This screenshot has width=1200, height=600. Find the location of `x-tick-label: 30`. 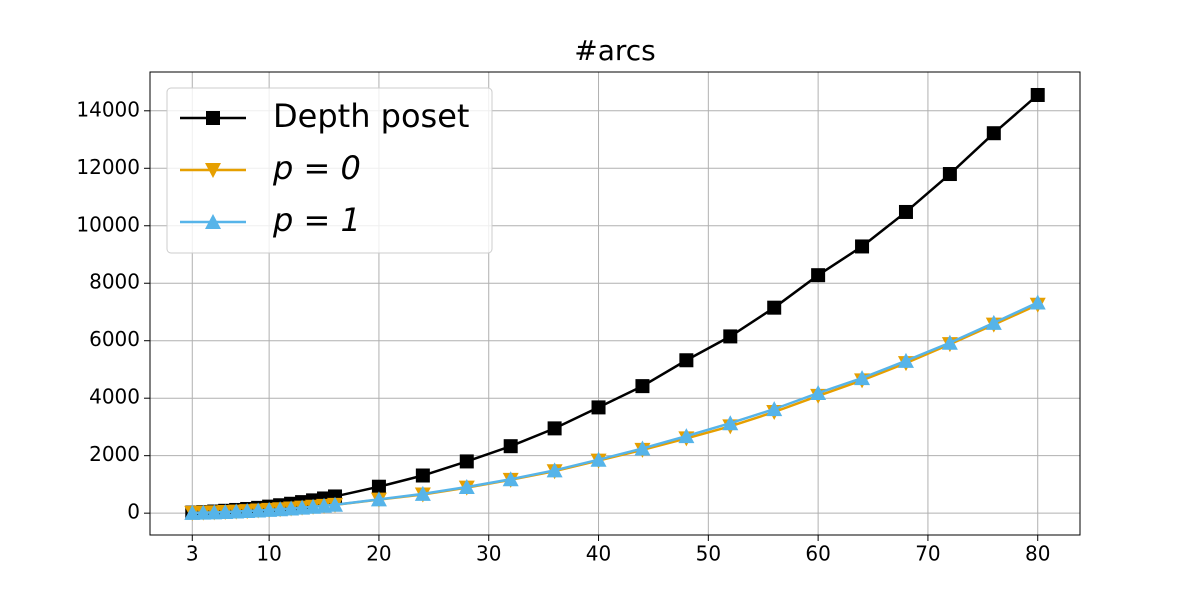

x-tick-label: 30 is located at coordinates (488, 554).